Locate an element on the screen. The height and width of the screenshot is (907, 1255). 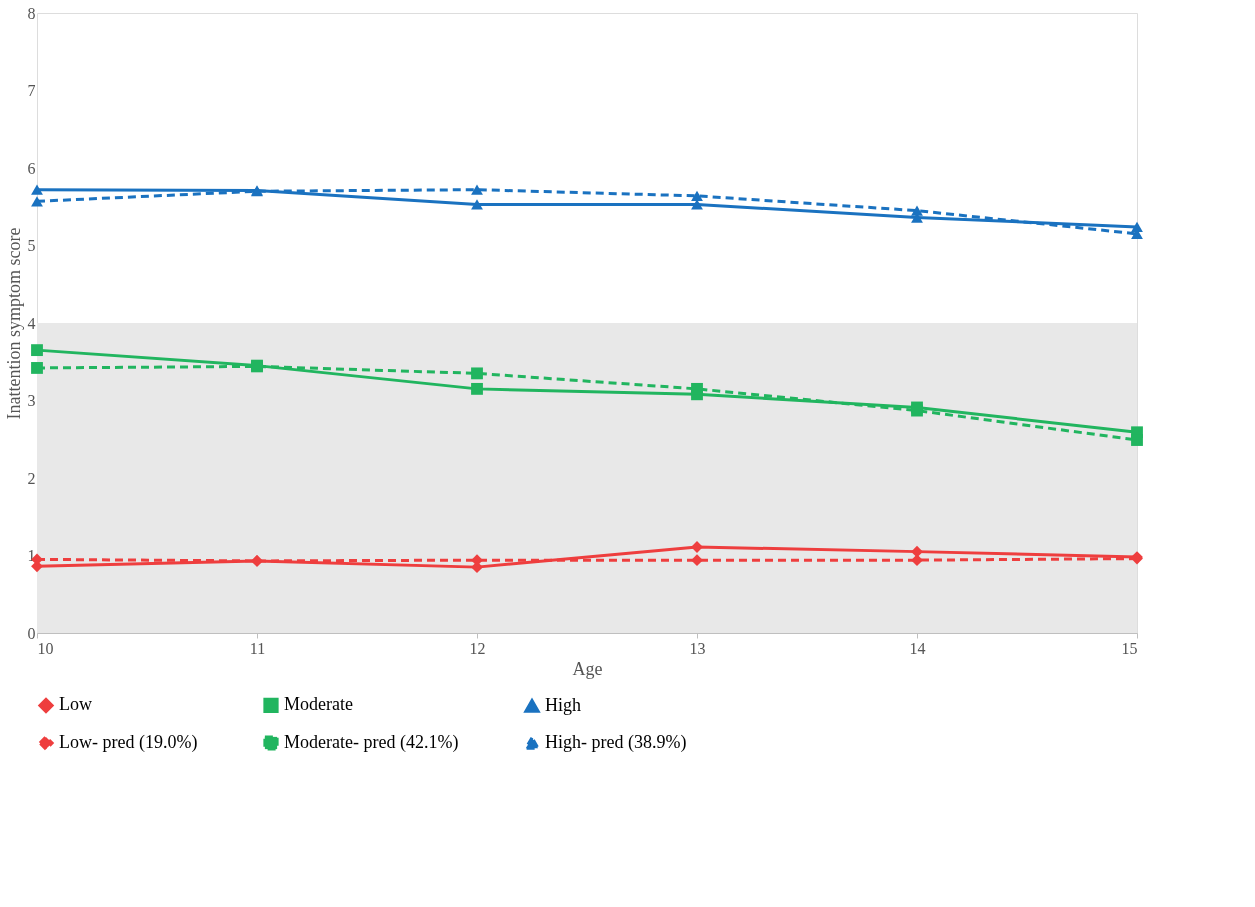
x-tick-label: 12 is located at coordinates (477, 648).